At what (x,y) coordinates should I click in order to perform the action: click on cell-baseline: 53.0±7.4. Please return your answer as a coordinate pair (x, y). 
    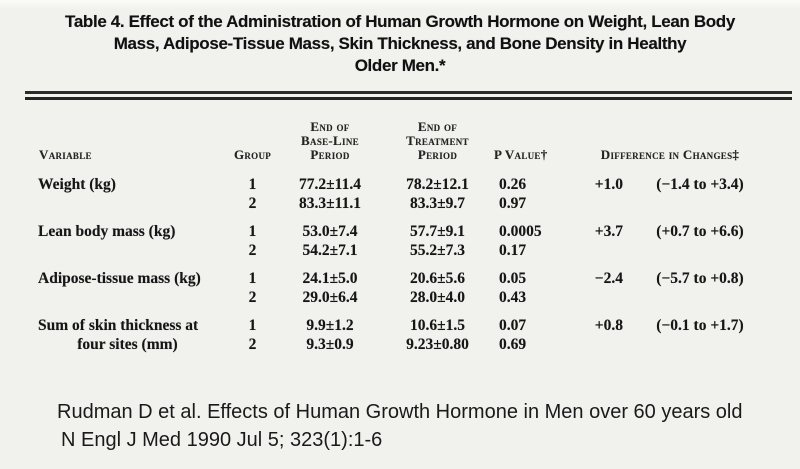
    Looking at the image, I should click on (330, 231).